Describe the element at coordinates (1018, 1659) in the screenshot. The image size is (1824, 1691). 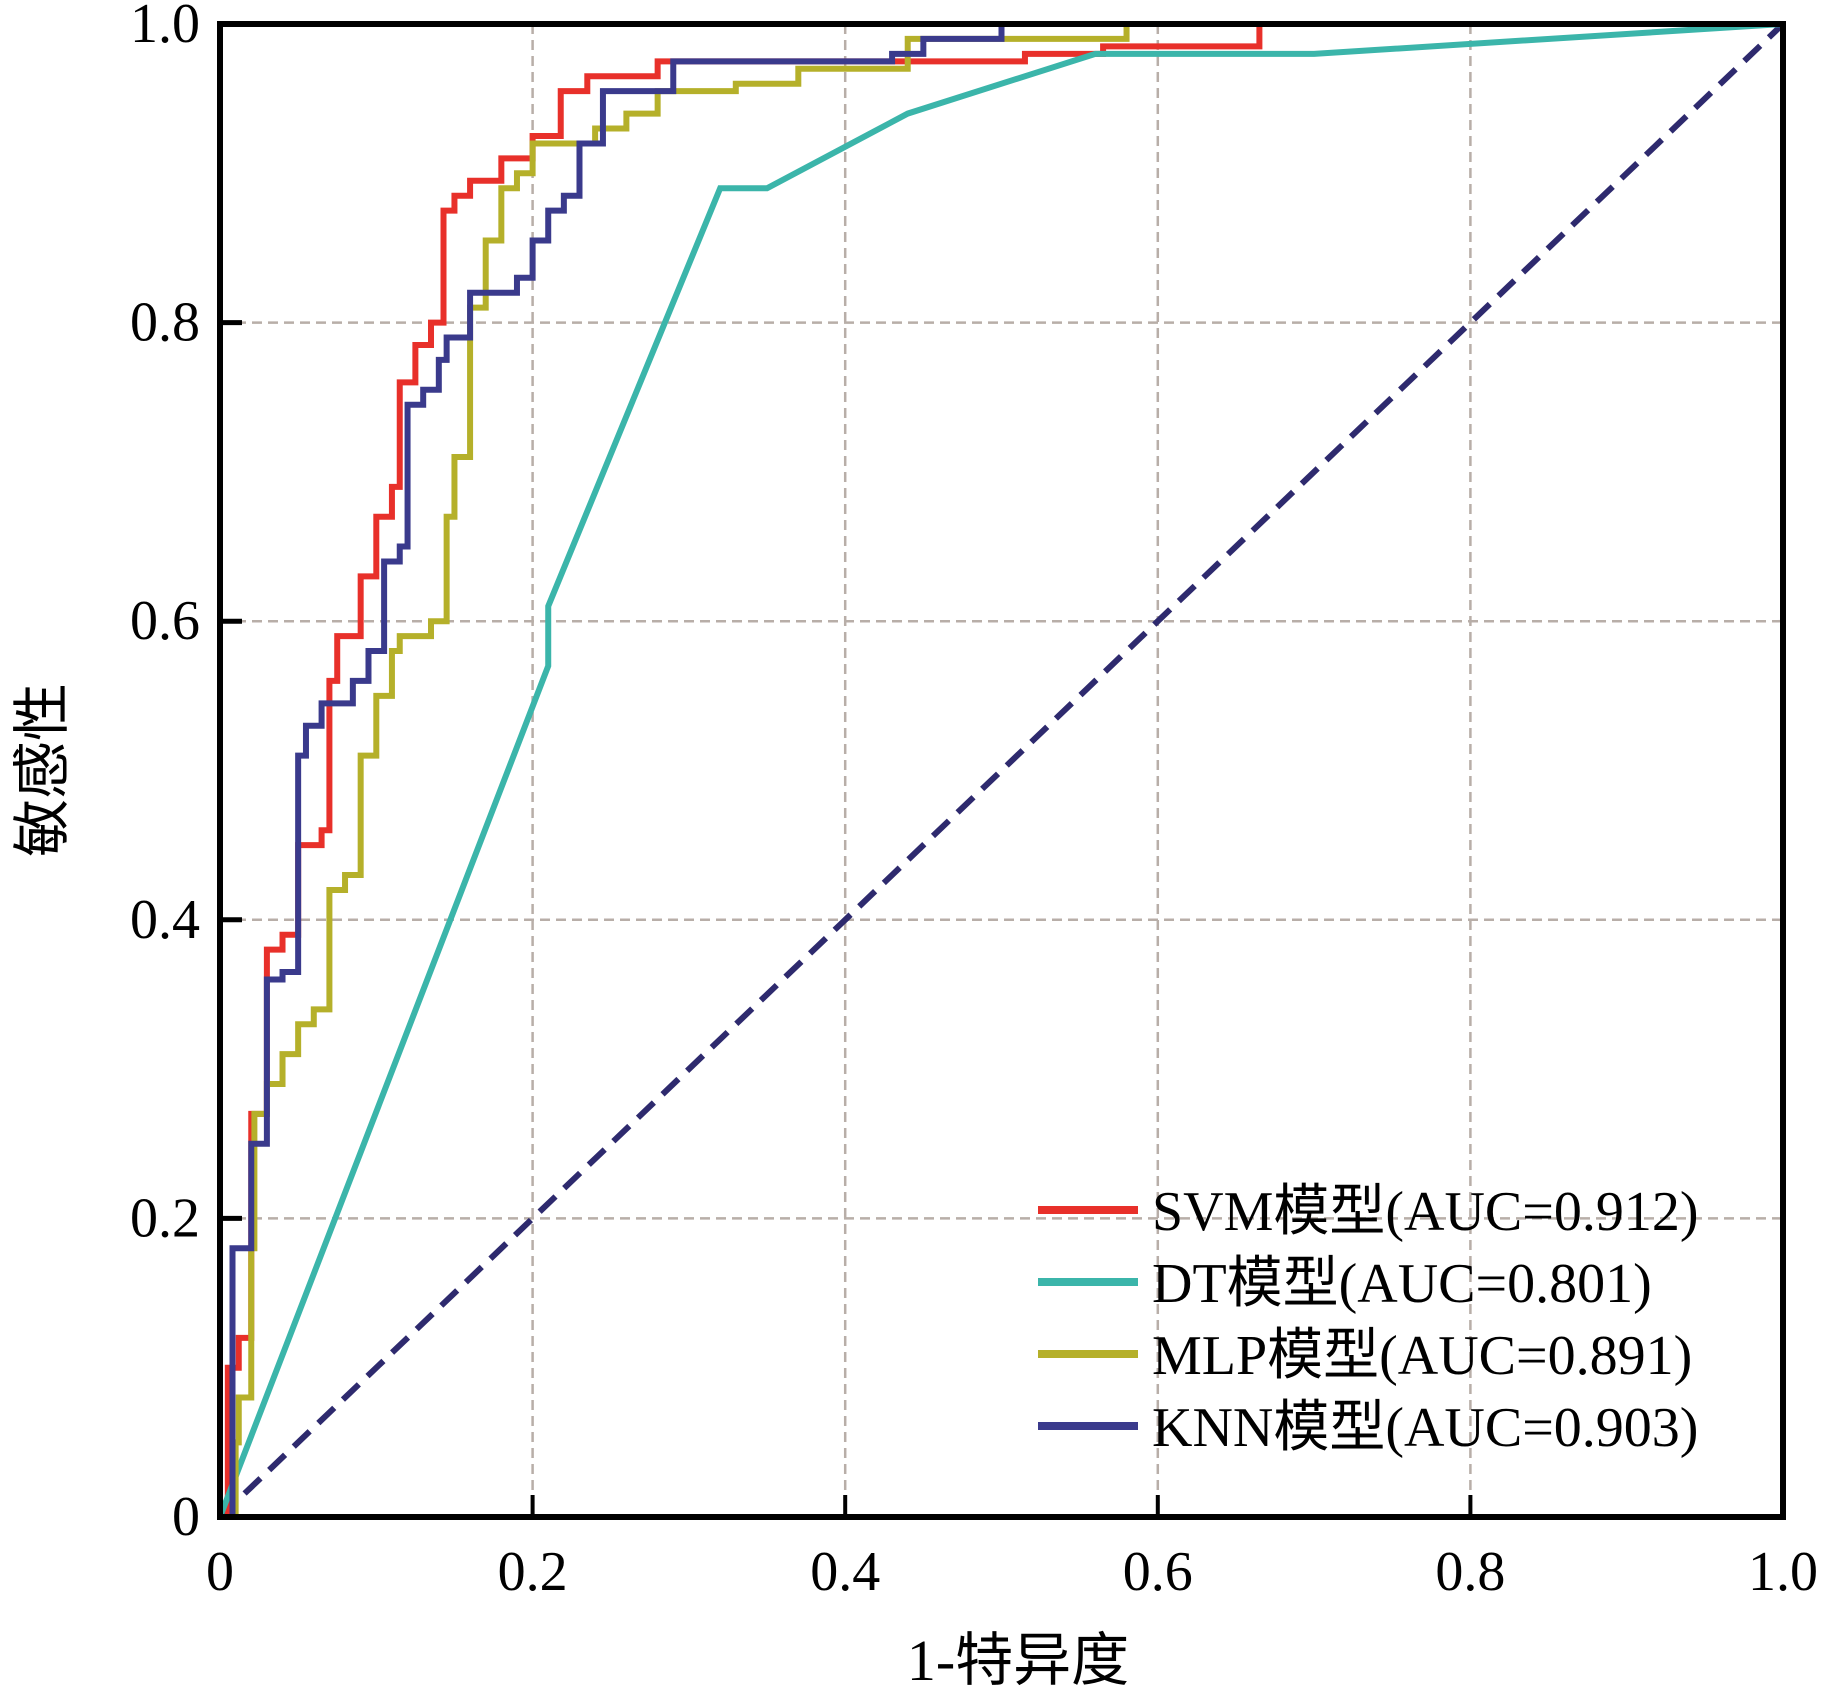
I see `x-axis-label: 1-特异度` at that location.